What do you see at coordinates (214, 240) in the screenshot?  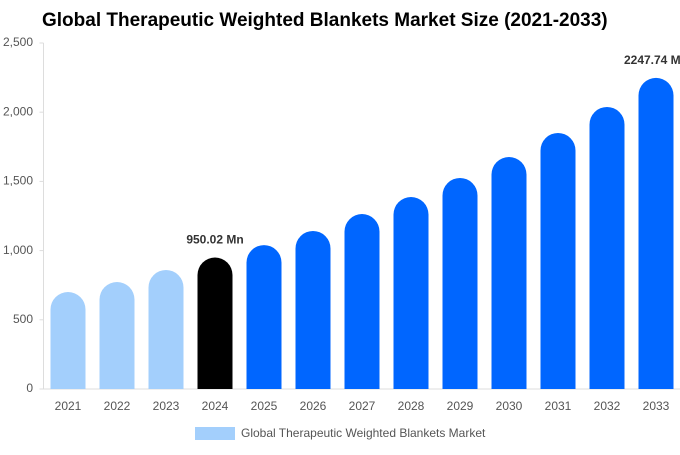 I see `value-label: 950.02 Mn` at bounding box center [214, 240].